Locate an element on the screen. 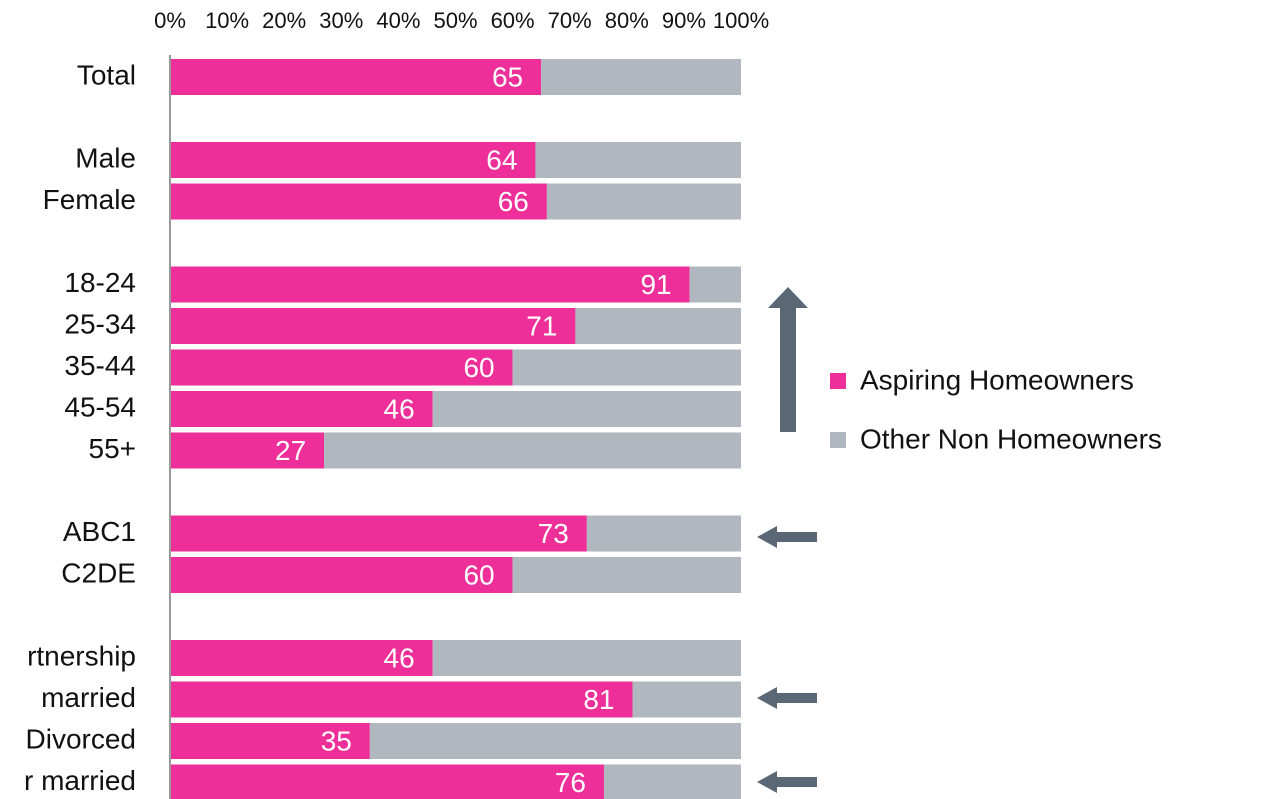 The height and width of the screenshot is (799, 1271). data-label: 81 is located at coordinates (598, 699).